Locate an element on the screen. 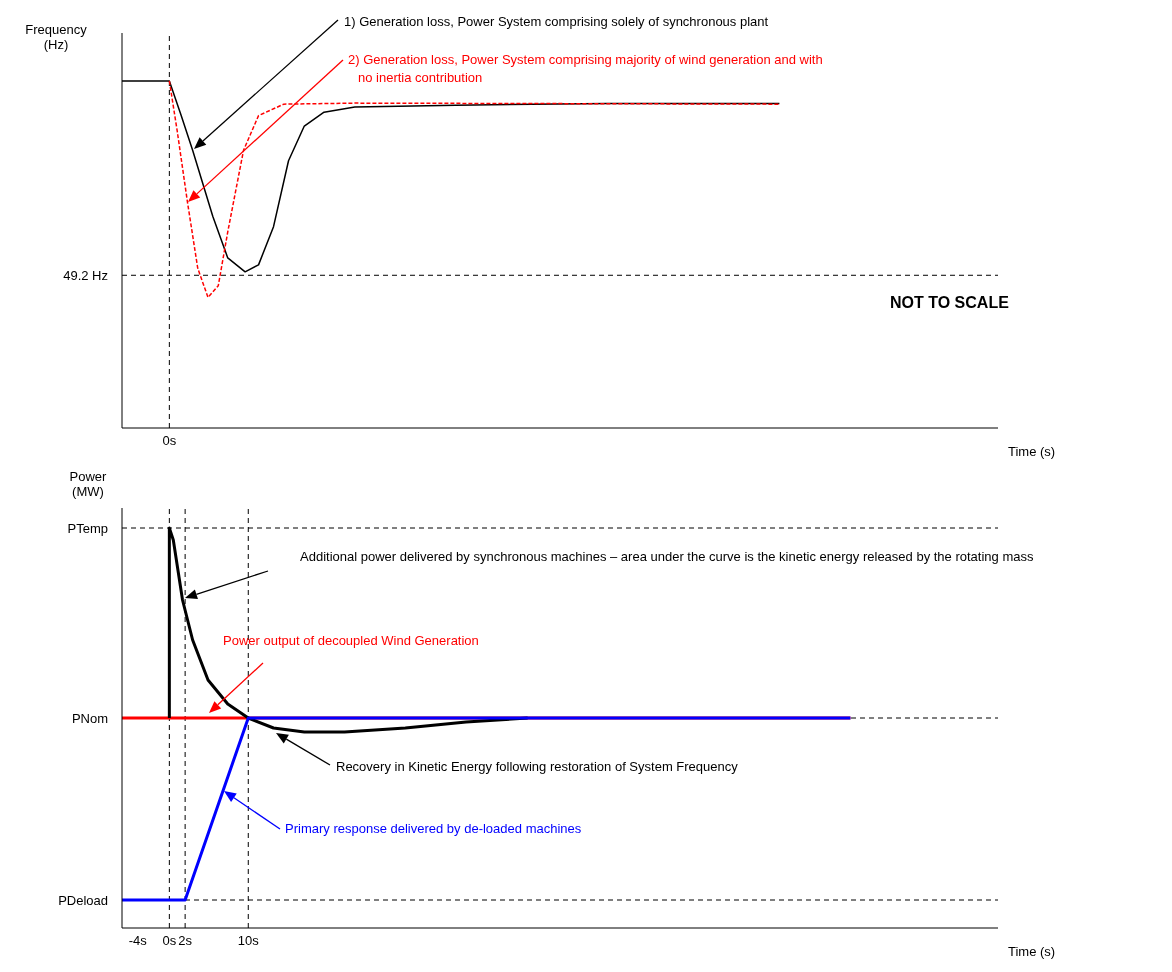  ref-line-label: 49.2 Hz is located at coordinates (85, 275).